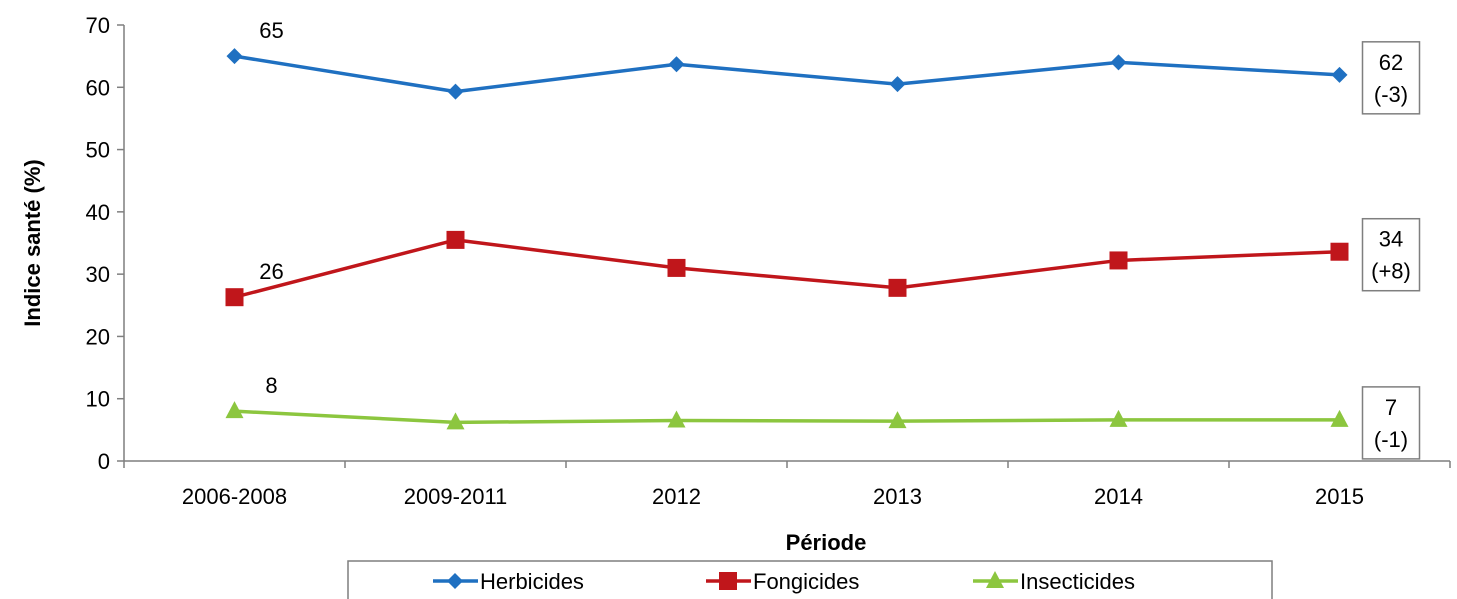 The width and height of the screenshot is (1457, 599). Describe the element at coordinates (1391, 94) in the screenshot. I see `herbicides-end-label-change: (-3)` at that location.